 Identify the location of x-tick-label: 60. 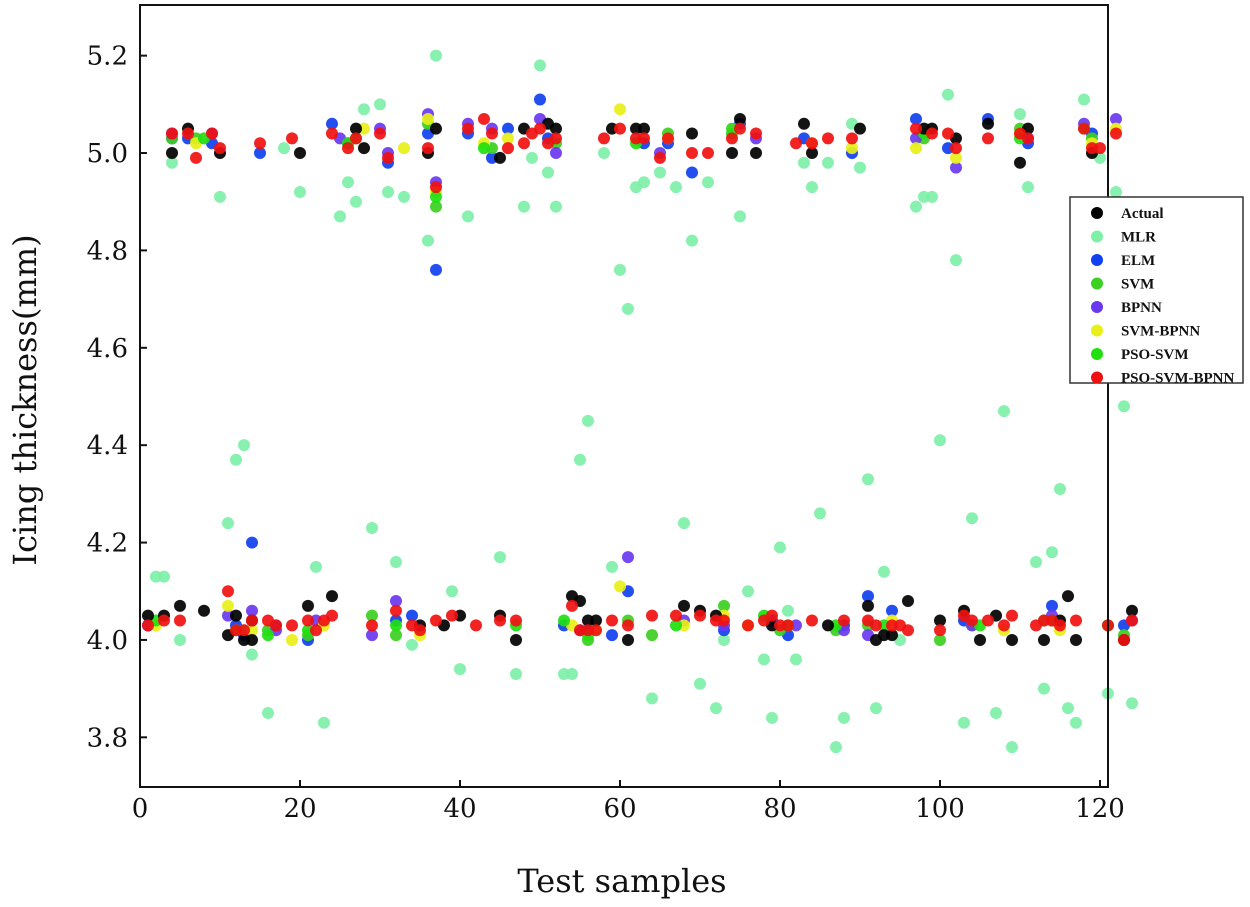
(619, 809).